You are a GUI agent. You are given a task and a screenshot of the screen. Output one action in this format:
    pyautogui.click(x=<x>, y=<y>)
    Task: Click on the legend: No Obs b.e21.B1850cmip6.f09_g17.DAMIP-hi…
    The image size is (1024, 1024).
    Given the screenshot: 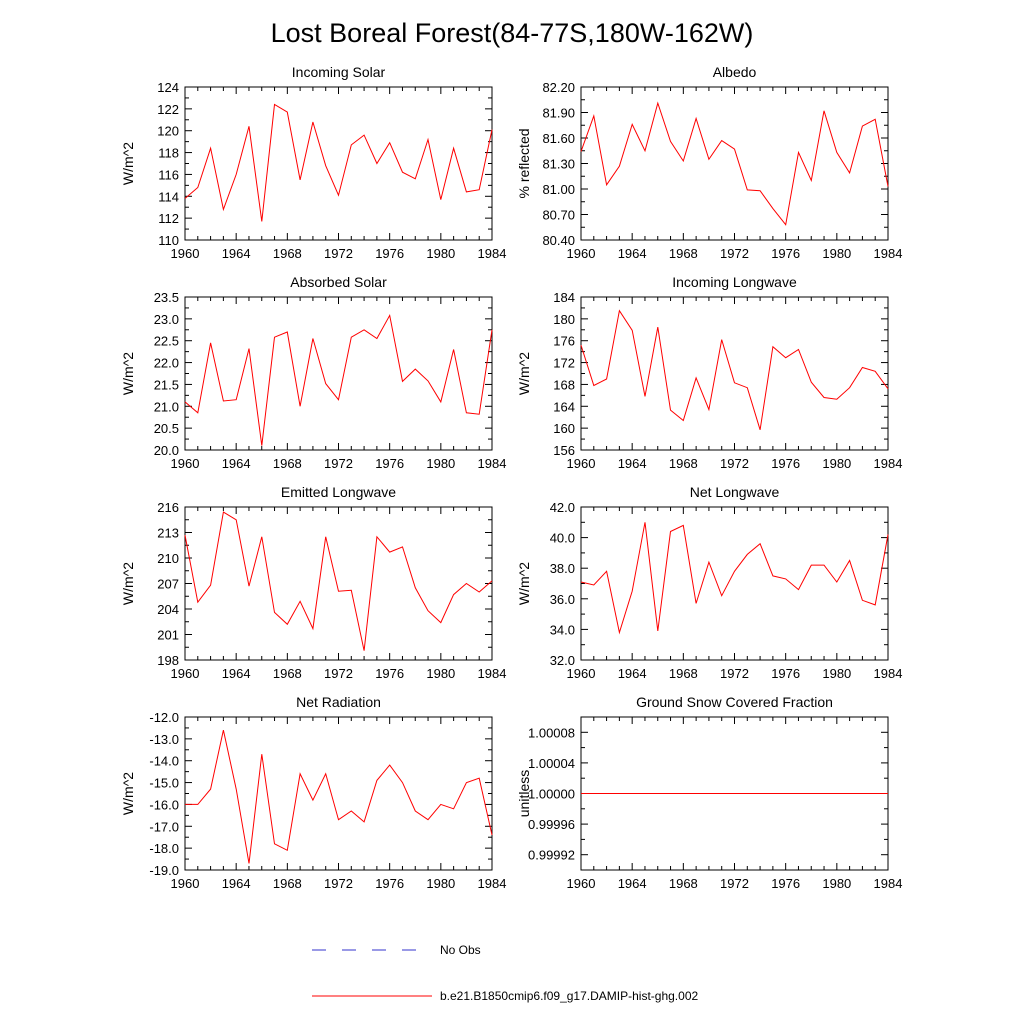 What is the action you would take?
    pyautogui.click(x=505, y=973)
    